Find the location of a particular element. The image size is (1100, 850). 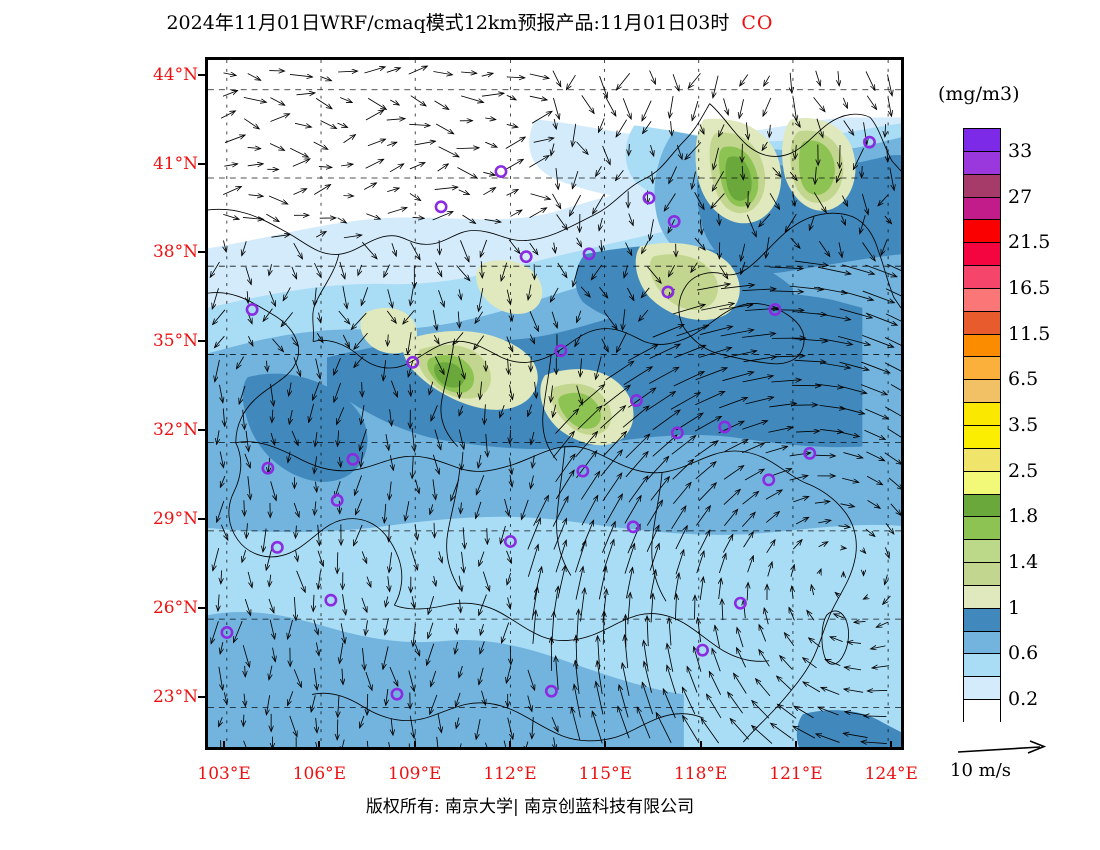

colorbar is located at coordinates (982, 425).